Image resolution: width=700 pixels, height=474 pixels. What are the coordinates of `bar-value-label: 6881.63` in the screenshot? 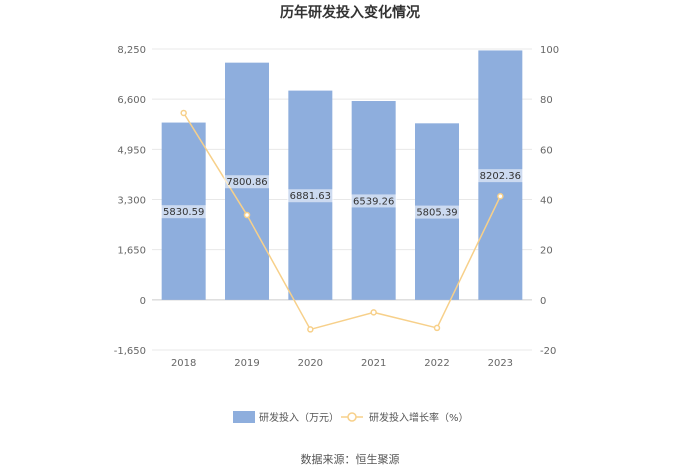 It's located at (310, 196).